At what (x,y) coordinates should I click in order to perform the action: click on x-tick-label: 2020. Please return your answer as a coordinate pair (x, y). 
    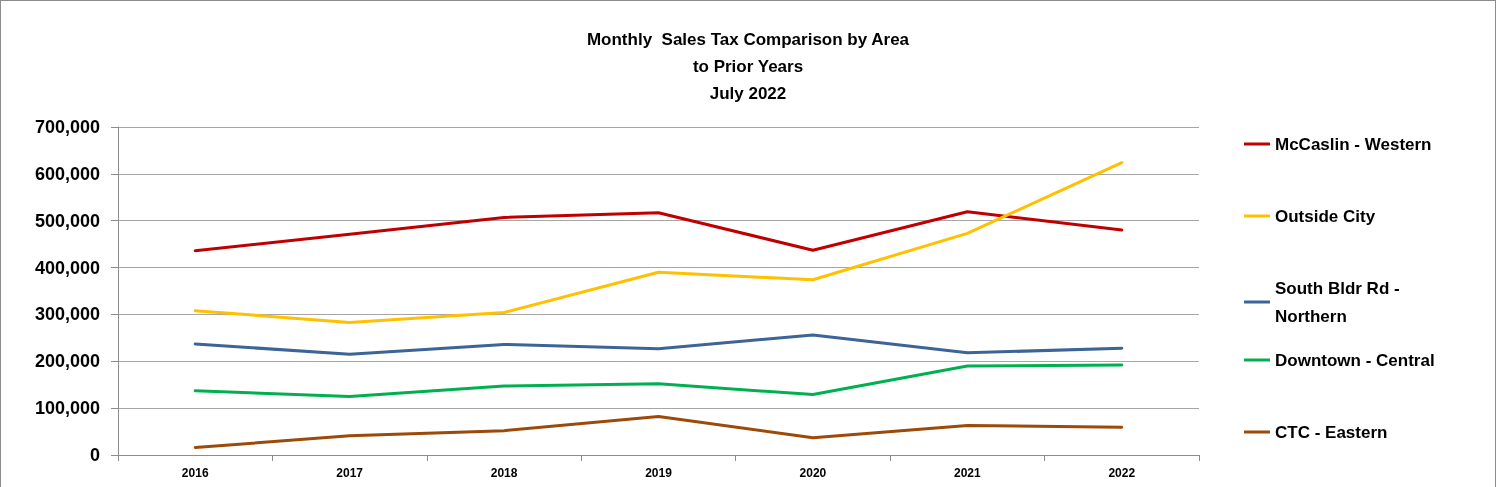
    Looking at the image, I should click on (813, 473).